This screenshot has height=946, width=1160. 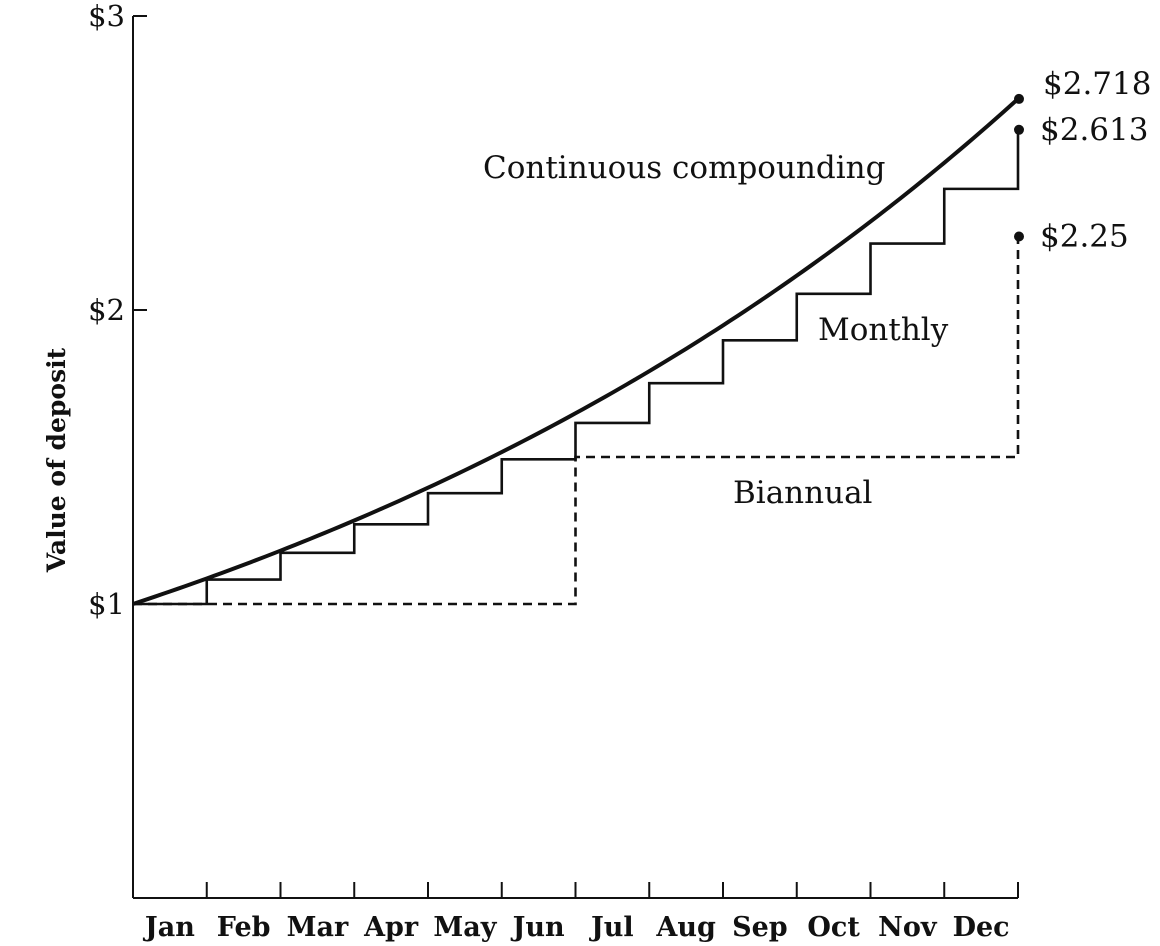 I want to click on continuous-end-point, so click(x=1019, y=98).